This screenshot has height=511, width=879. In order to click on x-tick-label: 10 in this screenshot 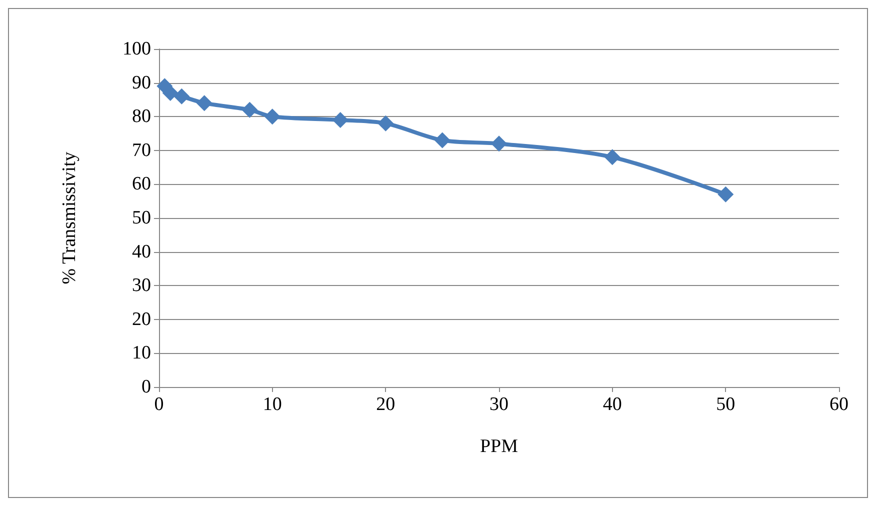, I will do `click(272, 404)`.